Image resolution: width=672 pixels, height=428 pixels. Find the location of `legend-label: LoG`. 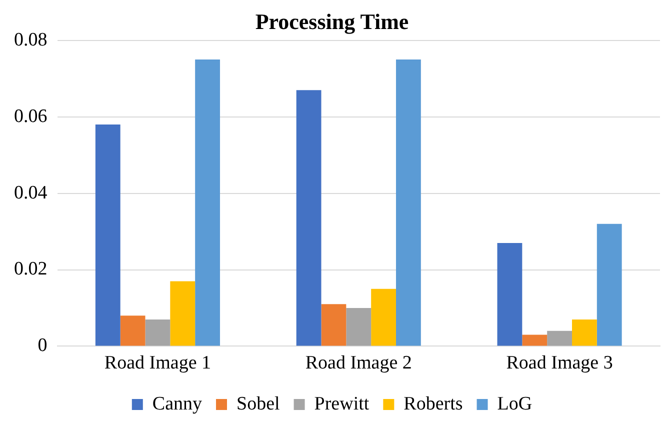

legend-label: LoG is located at coordinates (514, 403).